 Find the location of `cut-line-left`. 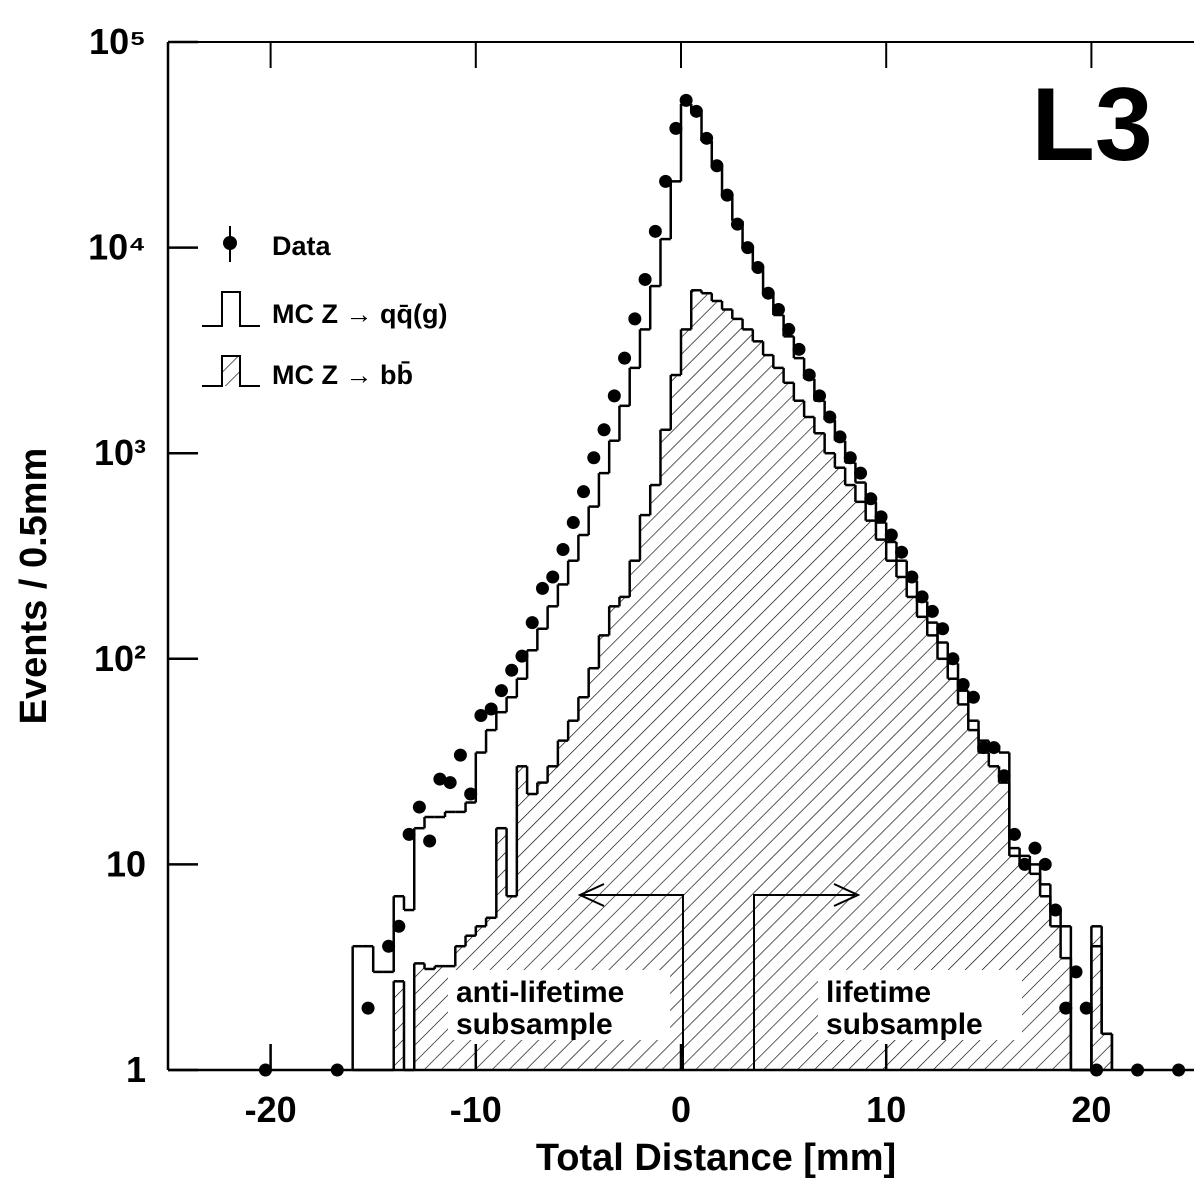

cut-line-left is located at coordinates (633, 982).